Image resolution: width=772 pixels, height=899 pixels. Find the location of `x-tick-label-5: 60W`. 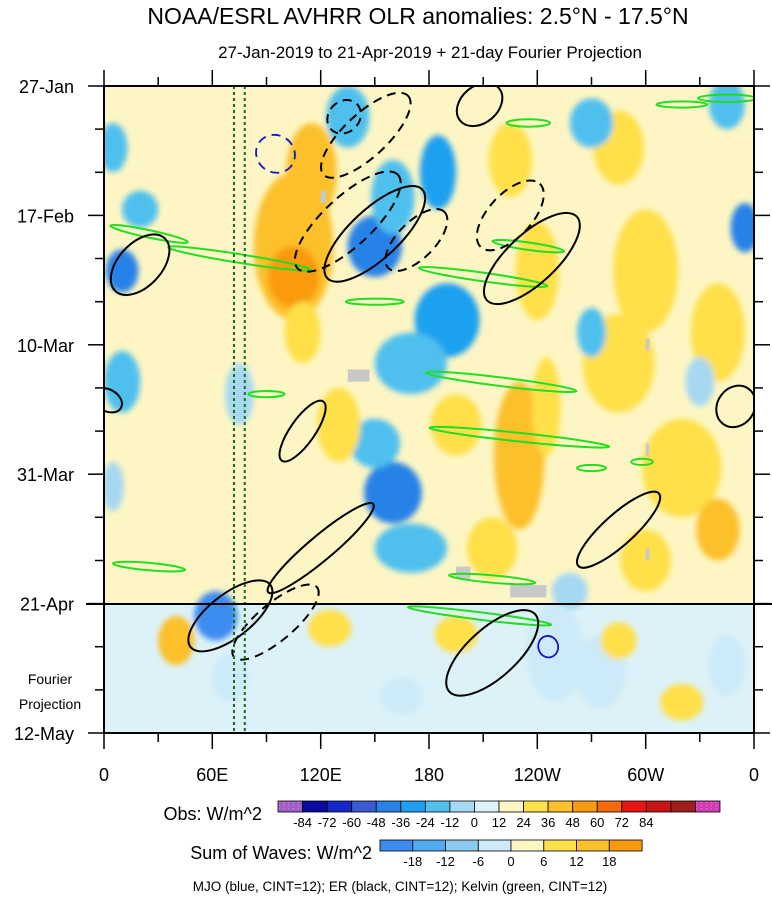

x-tick-label-5: 60W is located at coordinates (645, 775).